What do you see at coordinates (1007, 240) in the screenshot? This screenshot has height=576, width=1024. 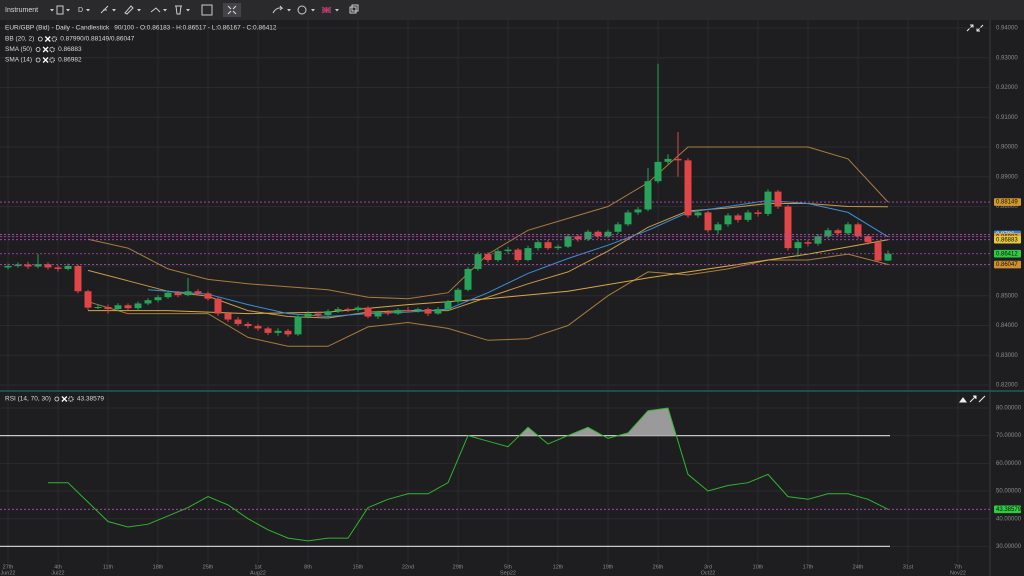 I see `axis-tag-label: 0.86883` at bounding box center [1007, 240].